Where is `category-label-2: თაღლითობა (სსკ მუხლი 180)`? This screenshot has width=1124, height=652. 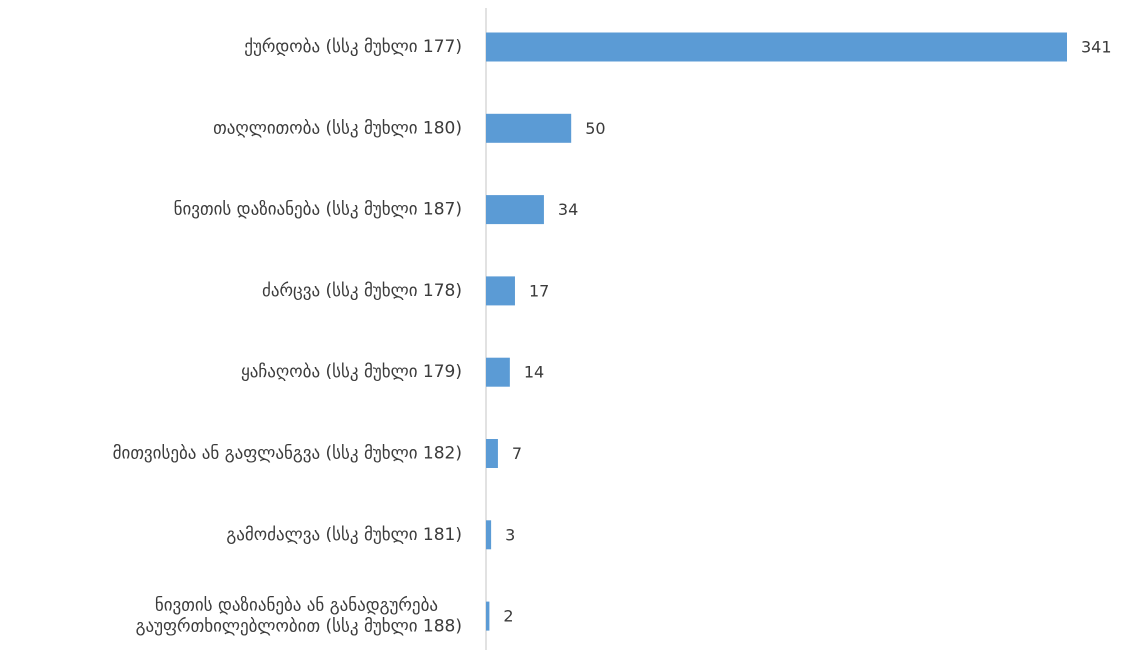 category-label-2: თაღლითობა (სსკ მუხლი 180) is located at coordinates (337, 128).